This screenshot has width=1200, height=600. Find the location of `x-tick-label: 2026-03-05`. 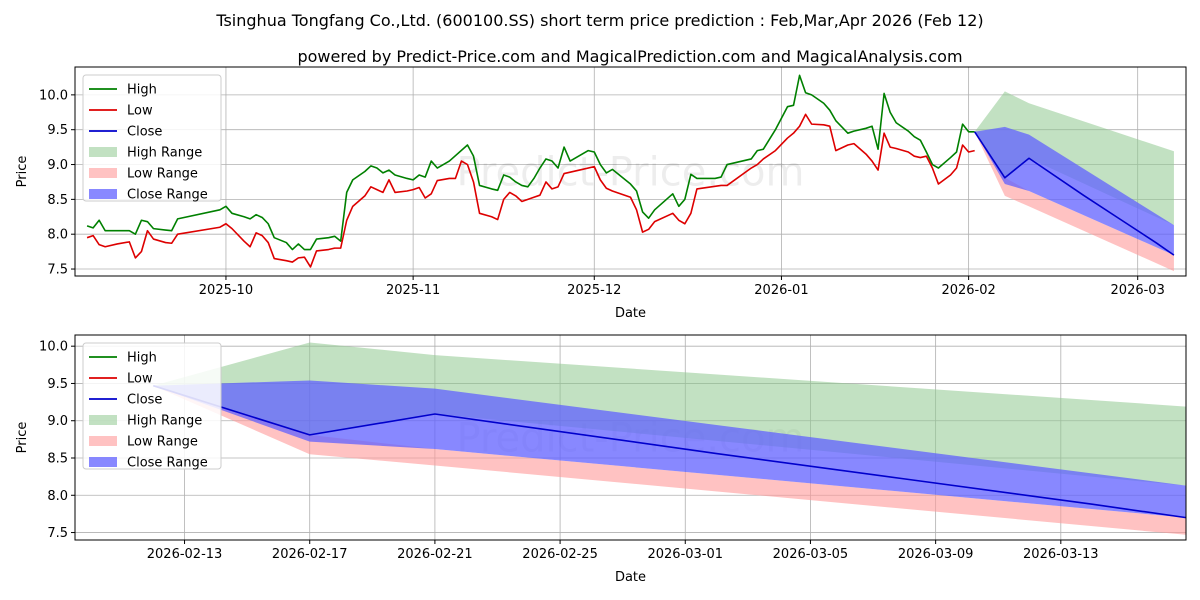

x-tick-label: 2026-03-05 is located at coordinates (811, 554).